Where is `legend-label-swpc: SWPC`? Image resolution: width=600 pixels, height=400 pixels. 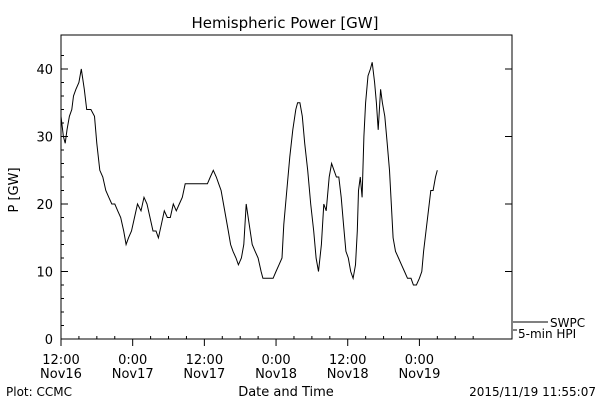 legend-label-swpc: SWPC is located at coordinates (567, 323).